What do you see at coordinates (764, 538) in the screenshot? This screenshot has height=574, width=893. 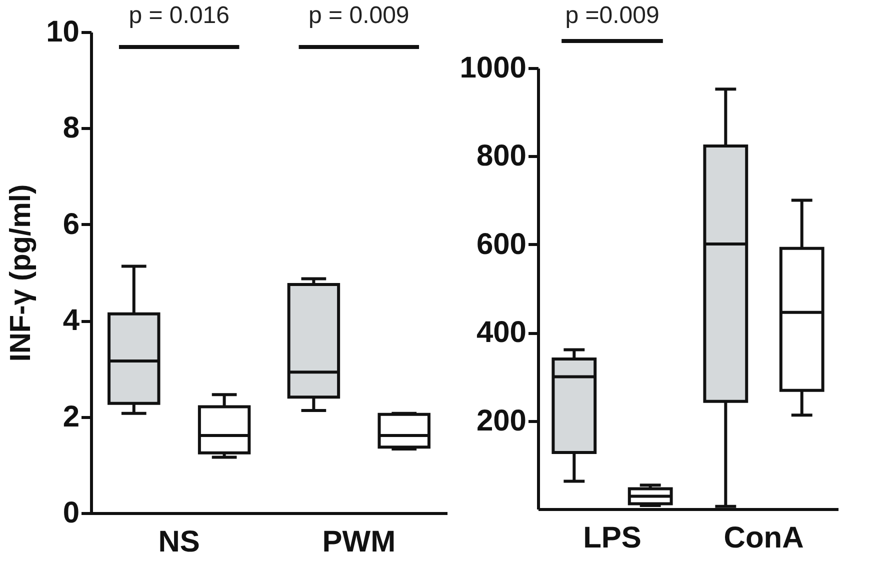 I see `x-tick-label: ConA` at bounding box center [764, 538].